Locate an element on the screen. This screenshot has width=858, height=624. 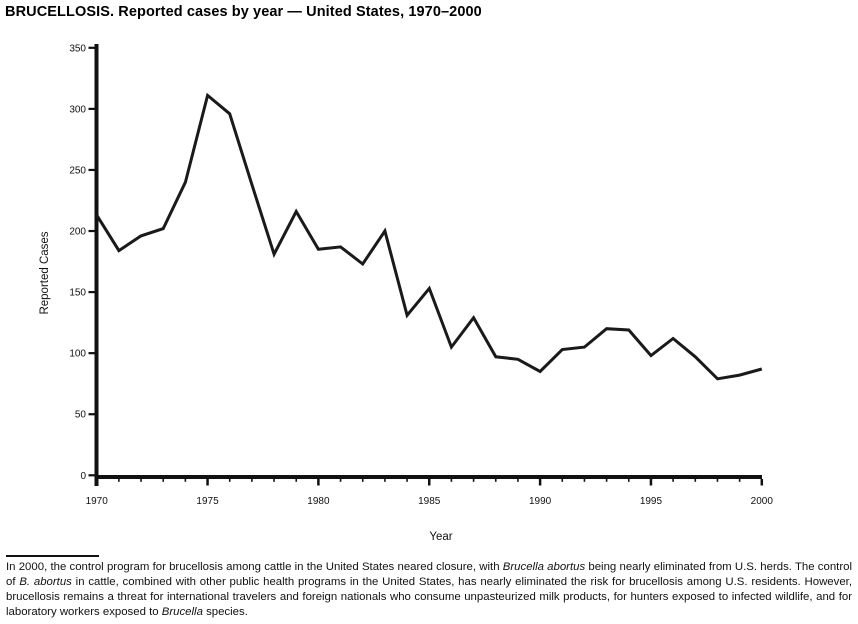
x-tick-label: 1985 is located at coordinates (429, 501).